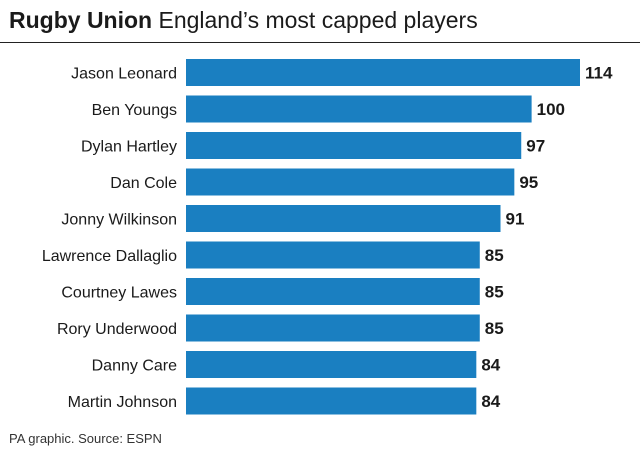 The height and width of the screenshot is (452, 640). Describe the element at coordinates (599, 73) in the screenshot. I see `value-label: 114` at that location.